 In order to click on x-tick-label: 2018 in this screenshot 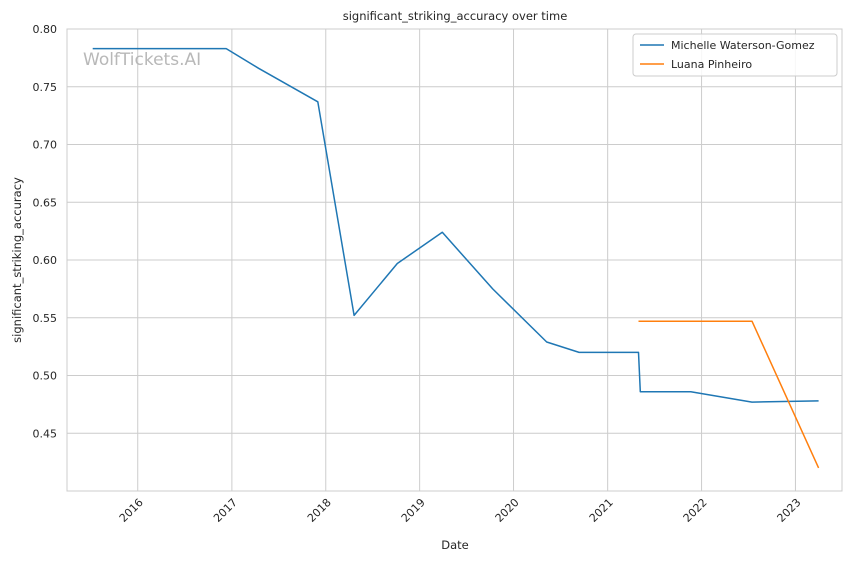, I will do `click(319, 510)`.